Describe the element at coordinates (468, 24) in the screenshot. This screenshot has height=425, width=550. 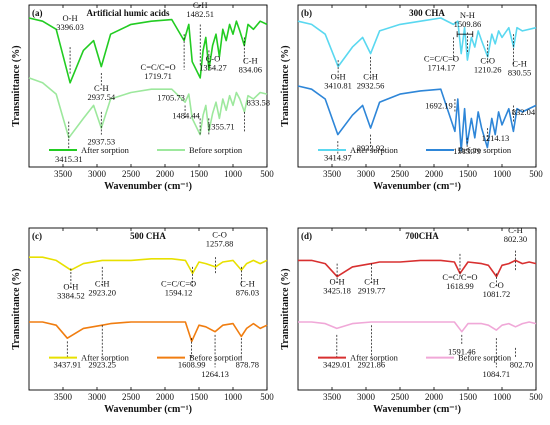
I see `peak-wavenumber-label: 1509.86` at that location.